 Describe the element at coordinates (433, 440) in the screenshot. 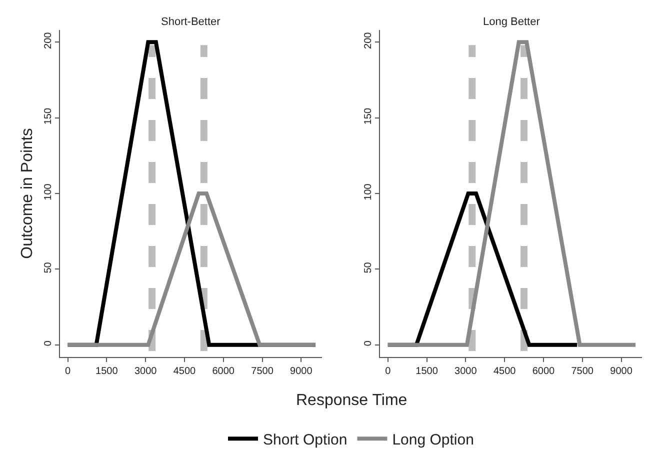

I see `legend-label: Long Option` at that location.